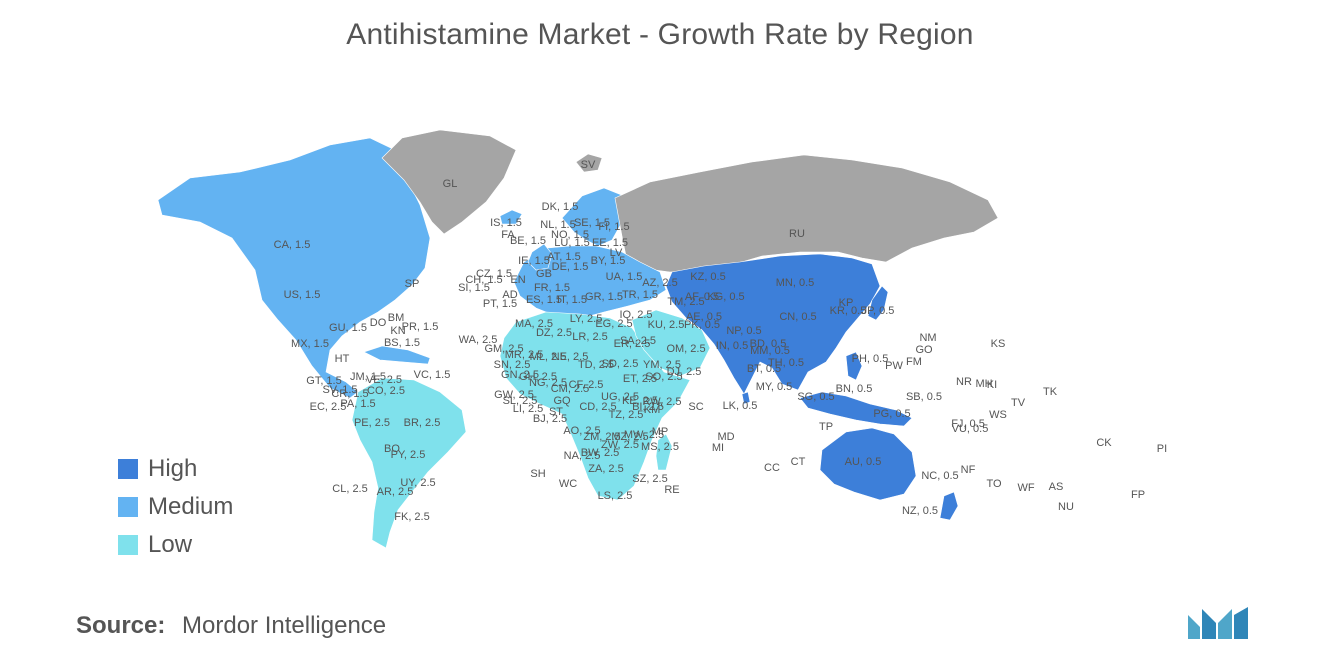 The image size is (1320, 665). I want to click on region-iceland, so click(511, 217).